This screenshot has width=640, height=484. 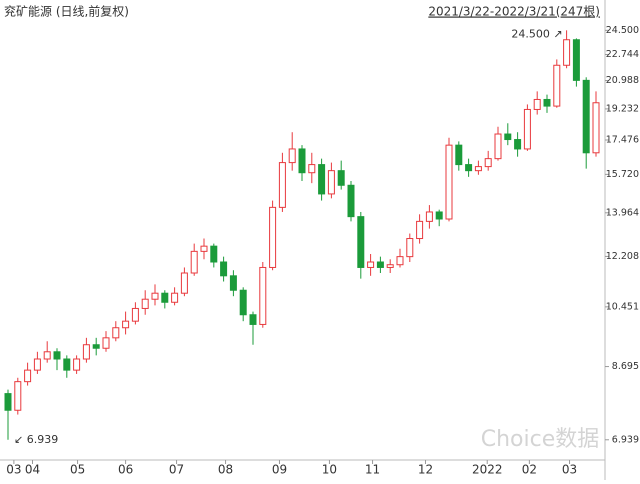 I want to click on y-tick-label: 22.744, so click(x=622, y=54).